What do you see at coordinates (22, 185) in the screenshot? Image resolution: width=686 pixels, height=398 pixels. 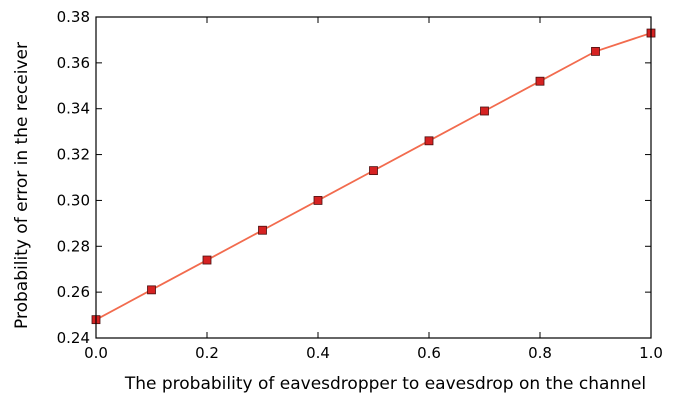 I see `y-axis-title: Probability of error in the receiver` at bounding box center [22, 185].